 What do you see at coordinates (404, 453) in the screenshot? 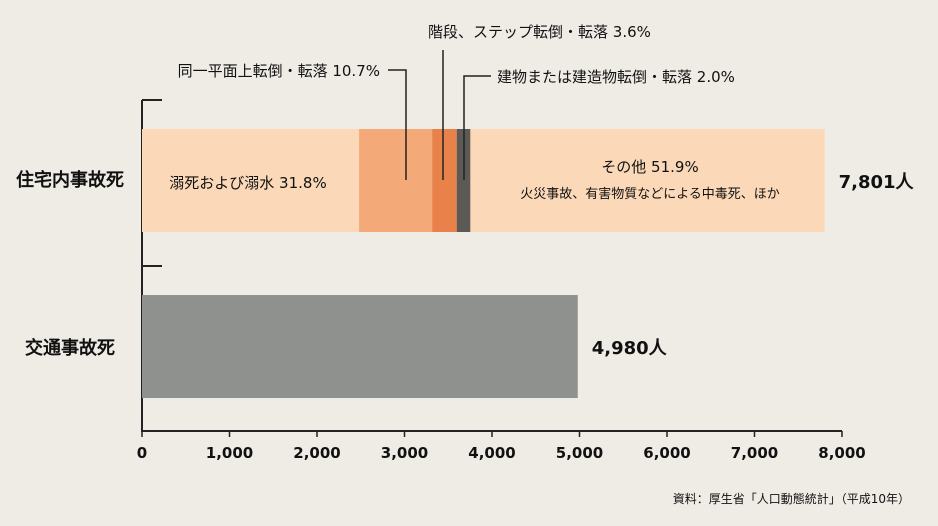
I see `x-tick-label: 3,000` at bounding box center [404, 453].